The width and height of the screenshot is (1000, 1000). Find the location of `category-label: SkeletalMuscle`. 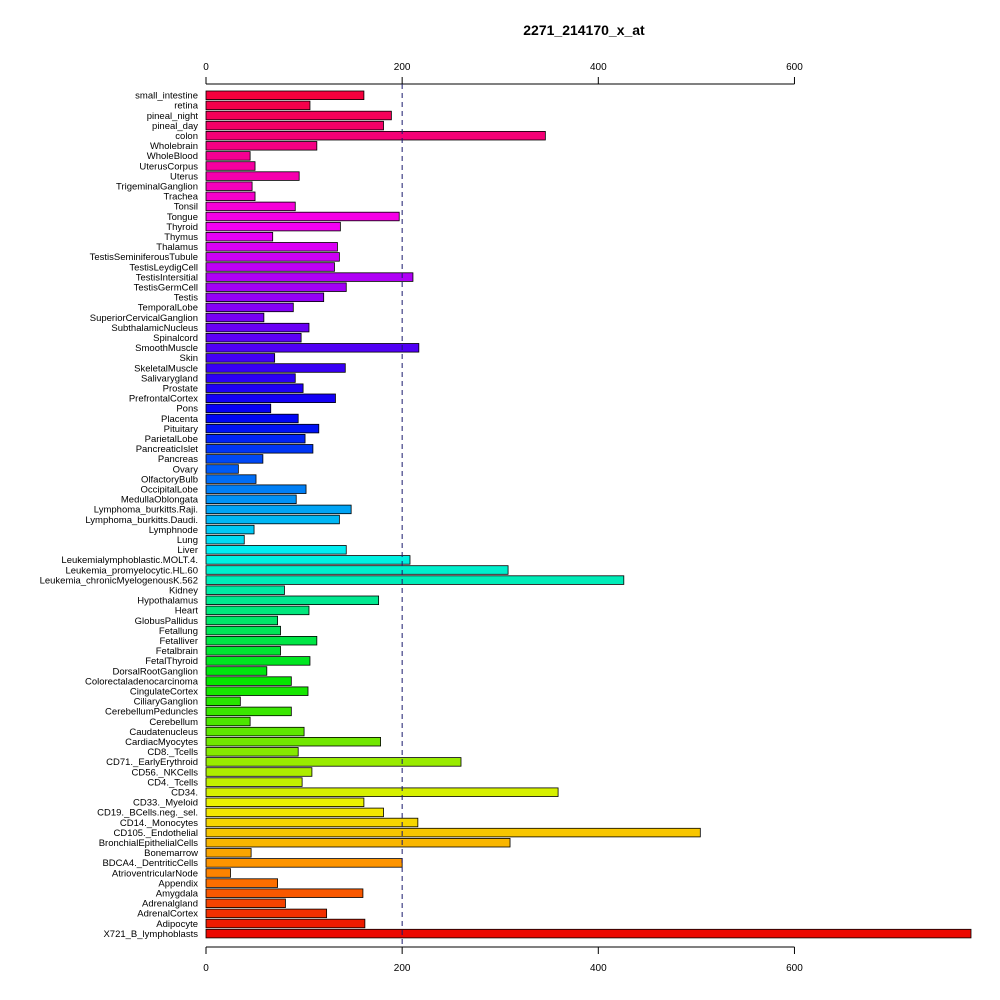

category-label: SkeletalMuscle is located at coordinates (166, 368).